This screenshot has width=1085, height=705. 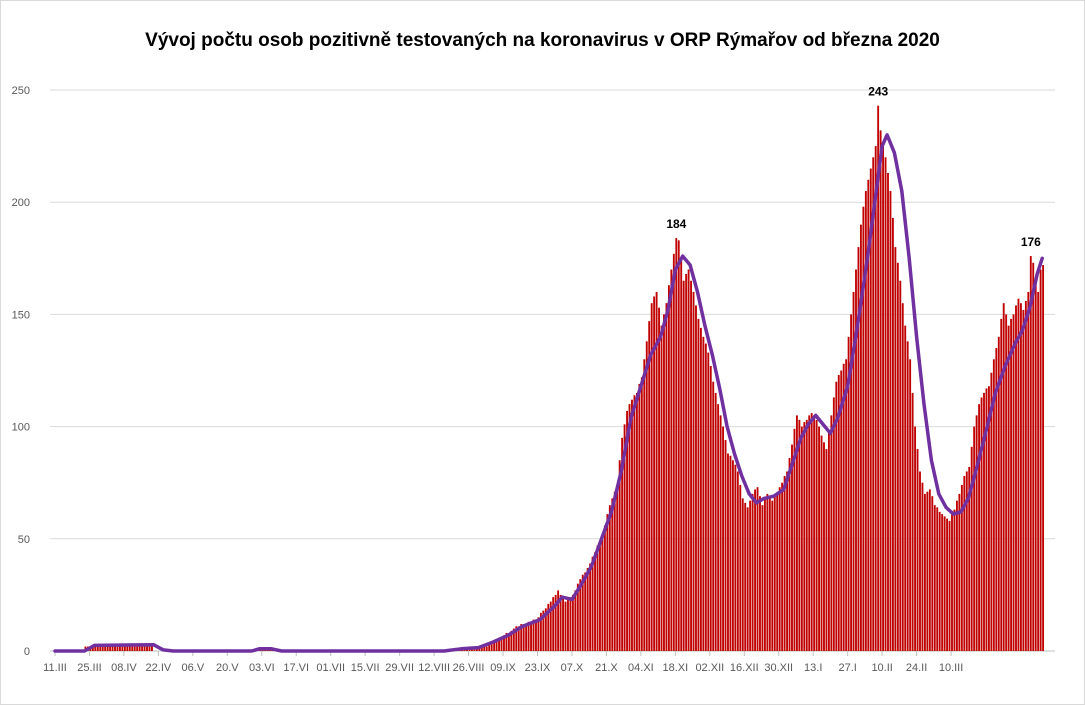 I want to click on x-tick-label: 23.IX, so click(x=538, y=668).